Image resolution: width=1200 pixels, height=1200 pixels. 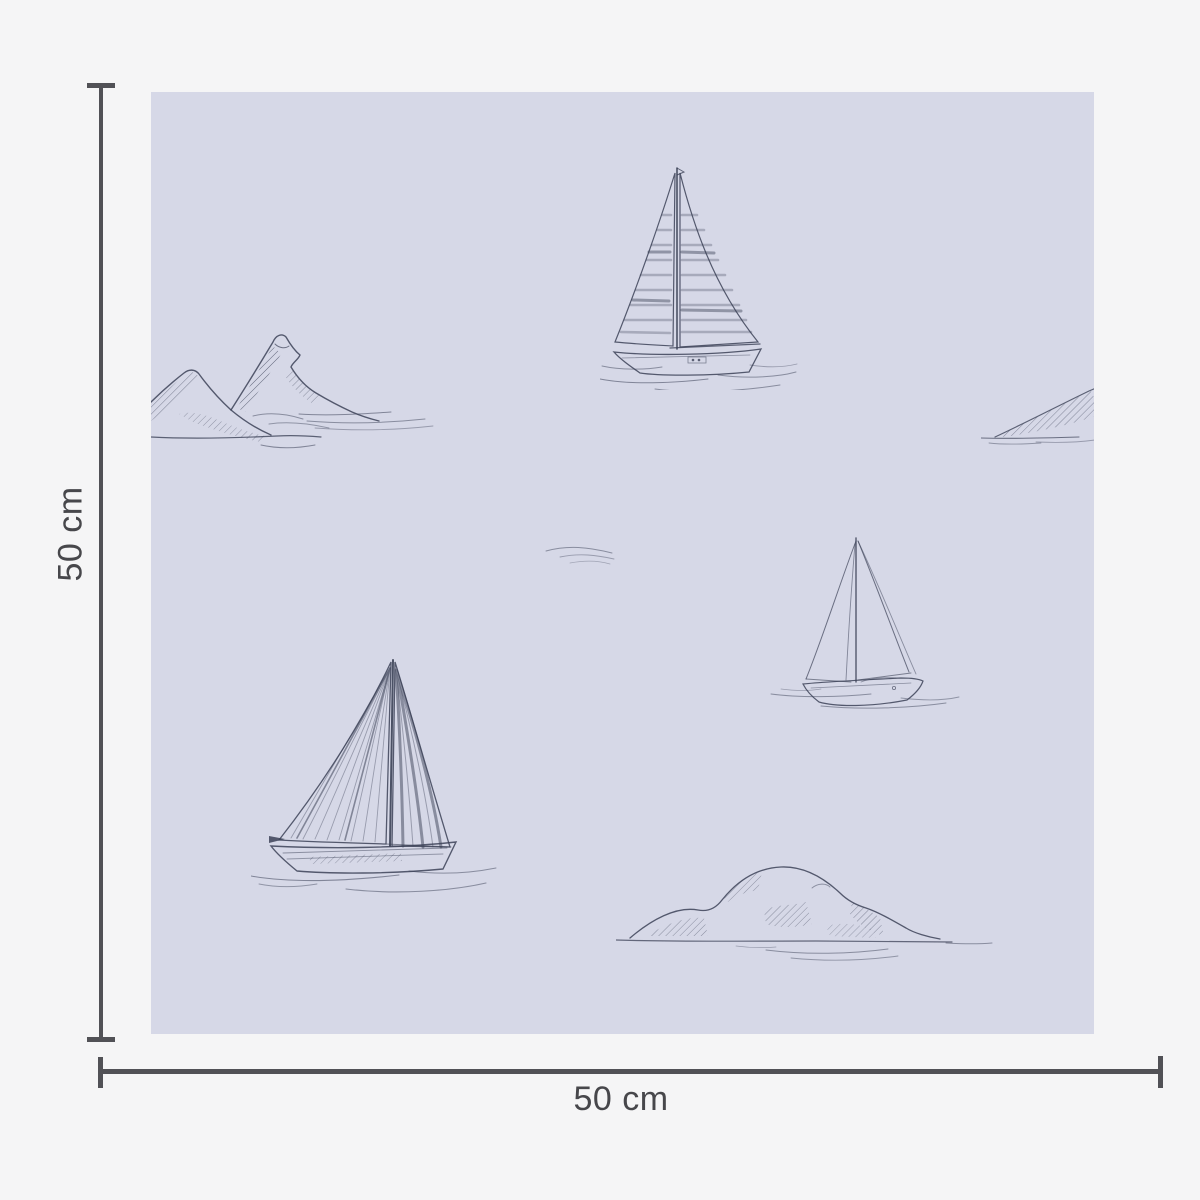 I want to click on height-dimension-label: 50 cm, so click(x=70, y=534).